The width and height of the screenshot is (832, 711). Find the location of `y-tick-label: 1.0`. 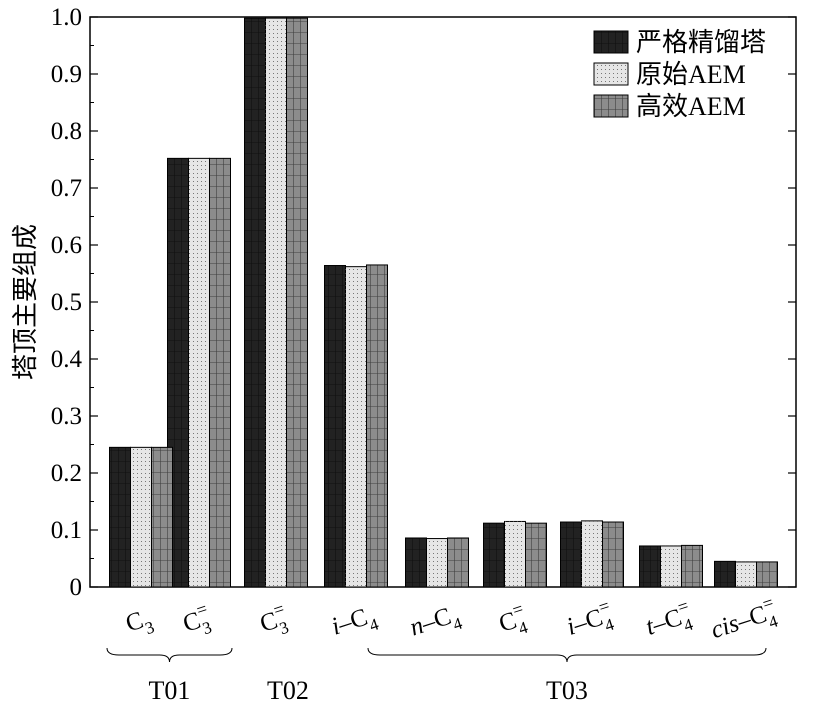

y-tick-label: 1.0 is located at coordinates (66, 17).